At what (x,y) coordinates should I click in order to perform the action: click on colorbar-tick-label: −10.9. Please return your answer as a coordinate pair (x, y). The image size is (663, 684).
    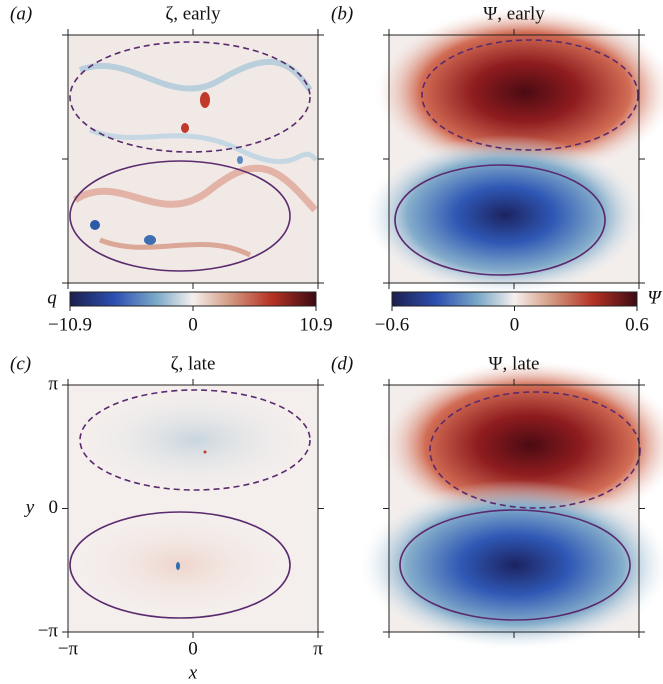
    Looking at the image, I should click on (70, 324).